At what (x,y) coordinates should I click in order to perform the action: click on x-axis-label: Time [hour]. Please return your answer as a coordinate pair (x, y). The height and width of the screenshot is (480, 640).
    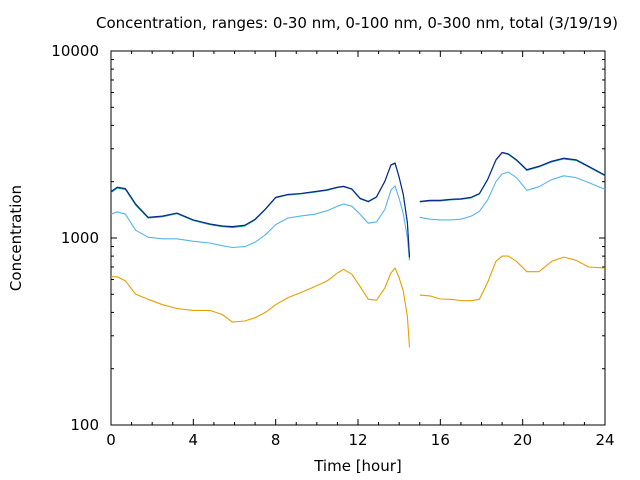
    Looking at the image, I should click on (357, 466).